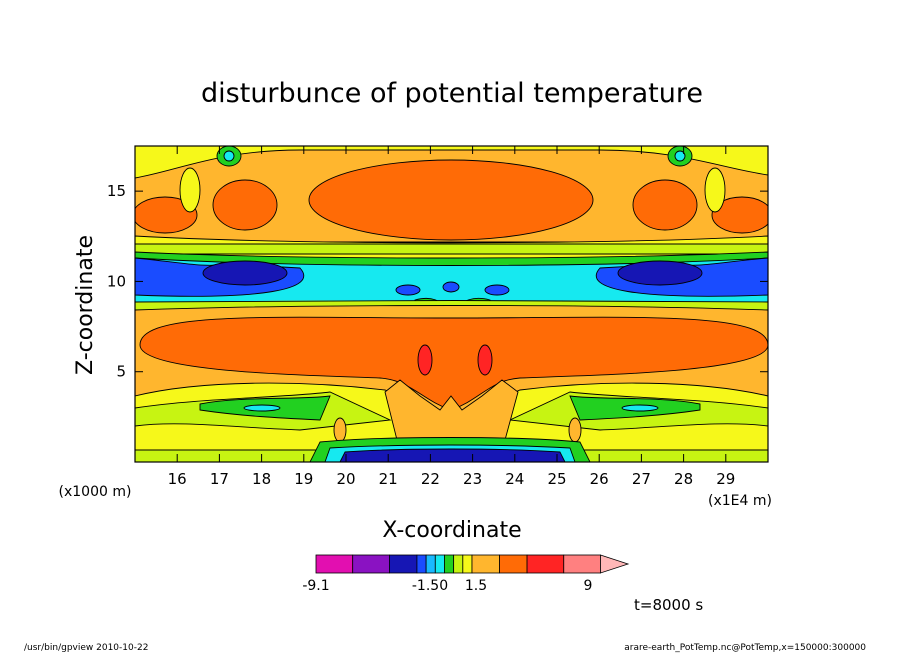  What do you see at coordinates (85, 305) in the screenshot?
I see `y-axis-label: Z-coordinate` at bounding box center [85, 305].